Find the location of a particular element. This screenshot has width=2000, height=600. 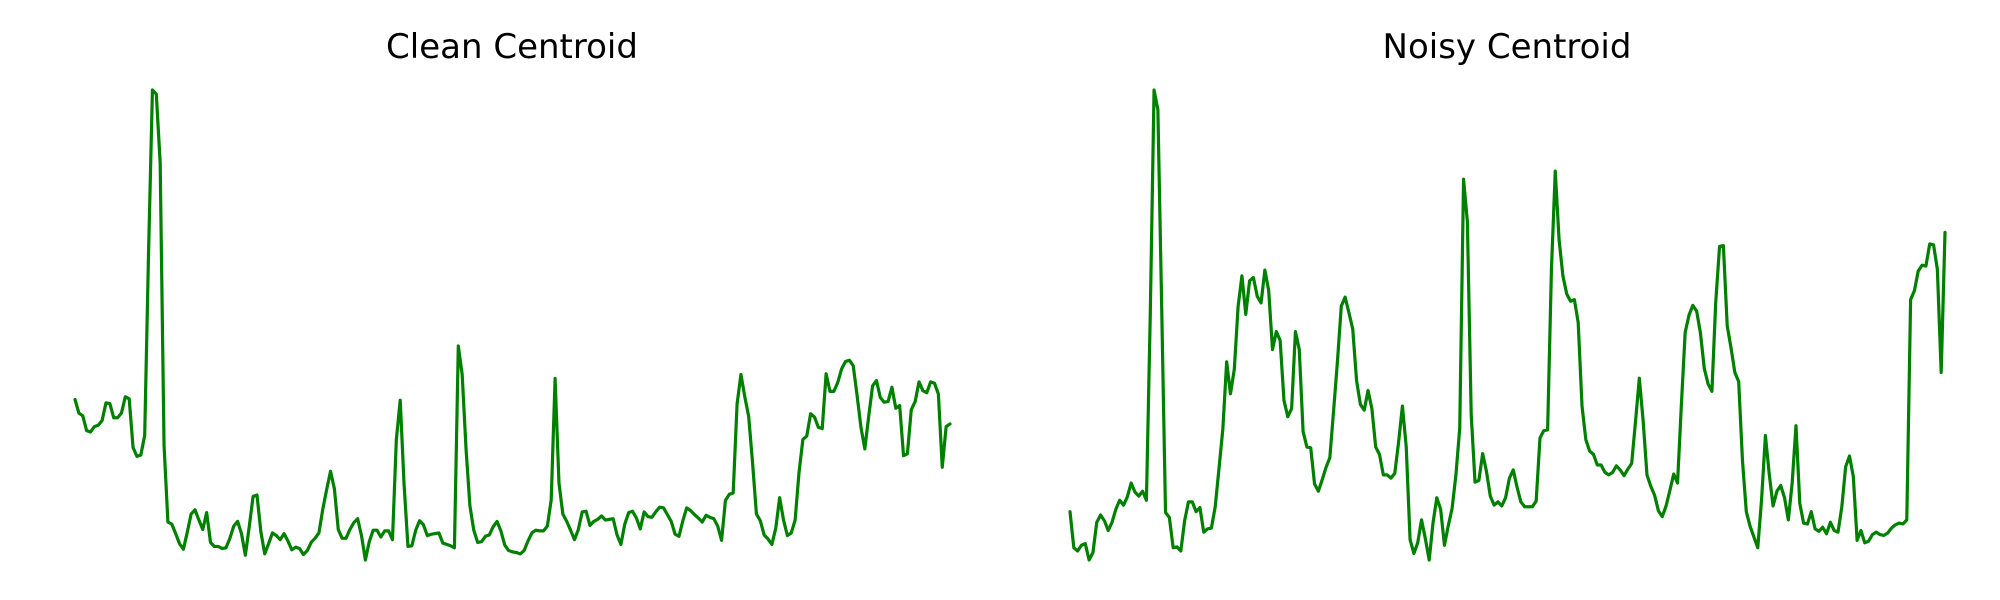

chart-title-clean-centroid: Clean Centroid is located at coordinates (512, 47).